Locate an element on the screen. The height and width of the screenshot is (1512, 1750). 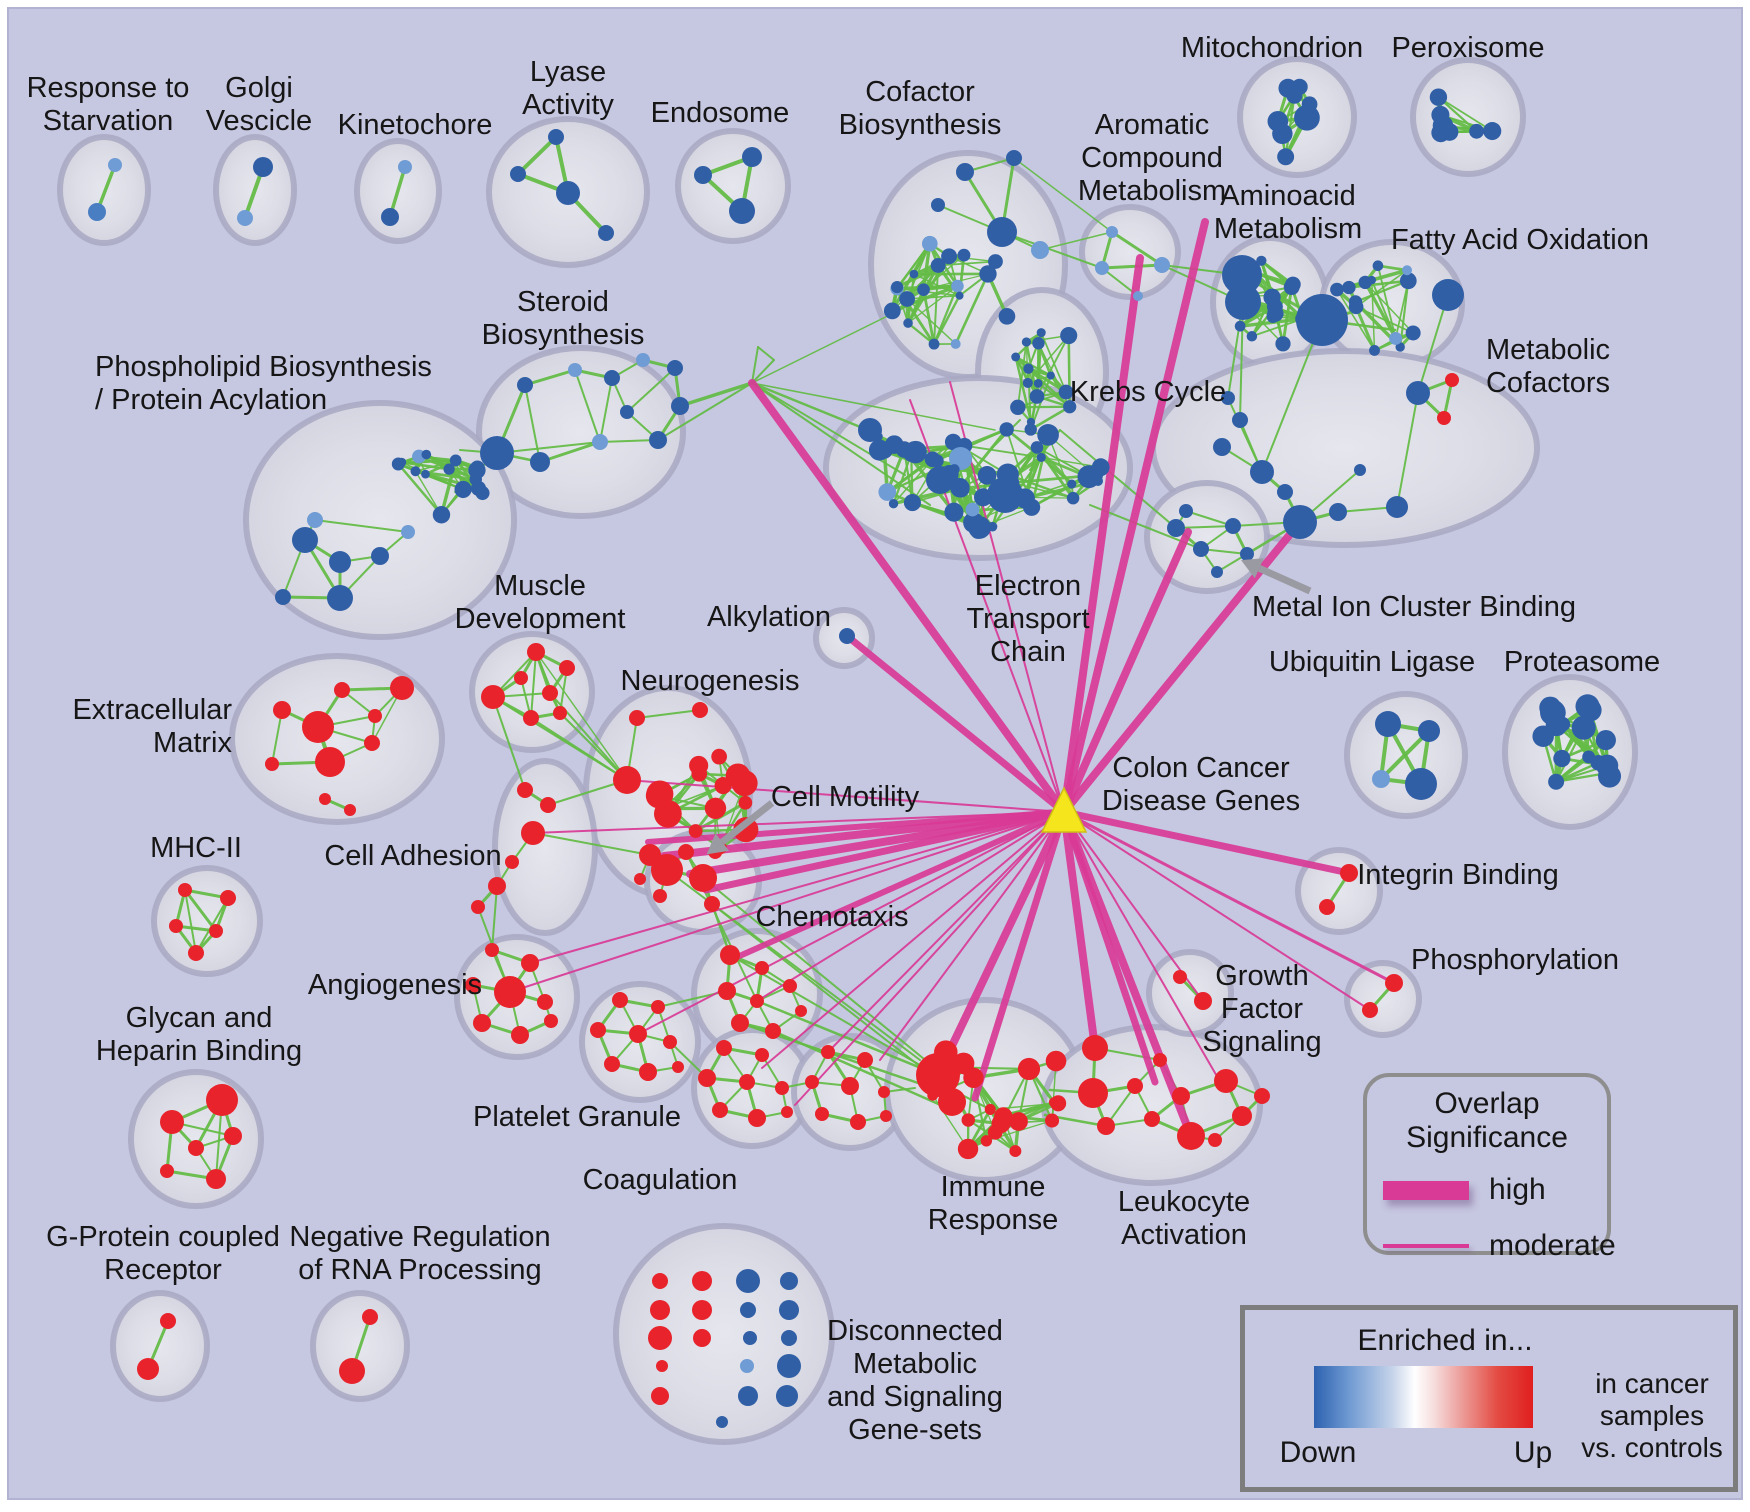
cluster-label-alkylation-line-1: Alkylation is located at coordinates (769, 617).